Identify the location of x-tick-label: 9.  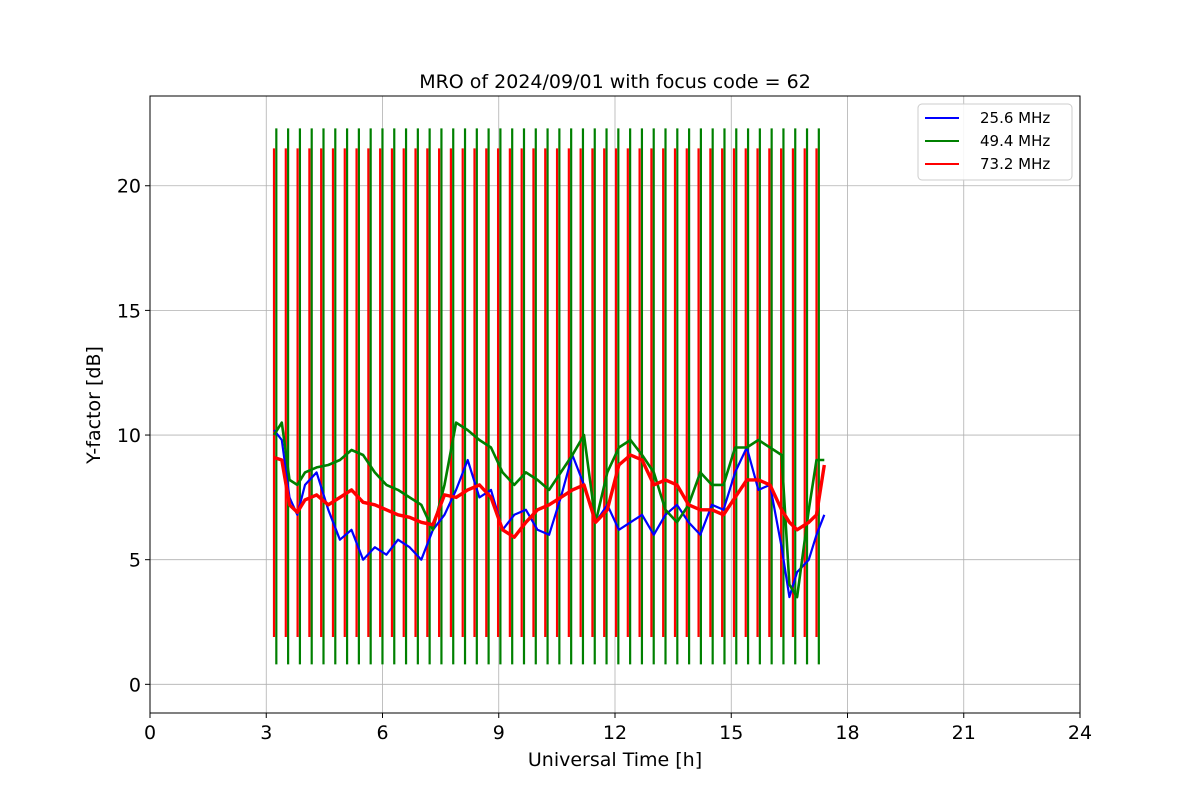
(499, 733).